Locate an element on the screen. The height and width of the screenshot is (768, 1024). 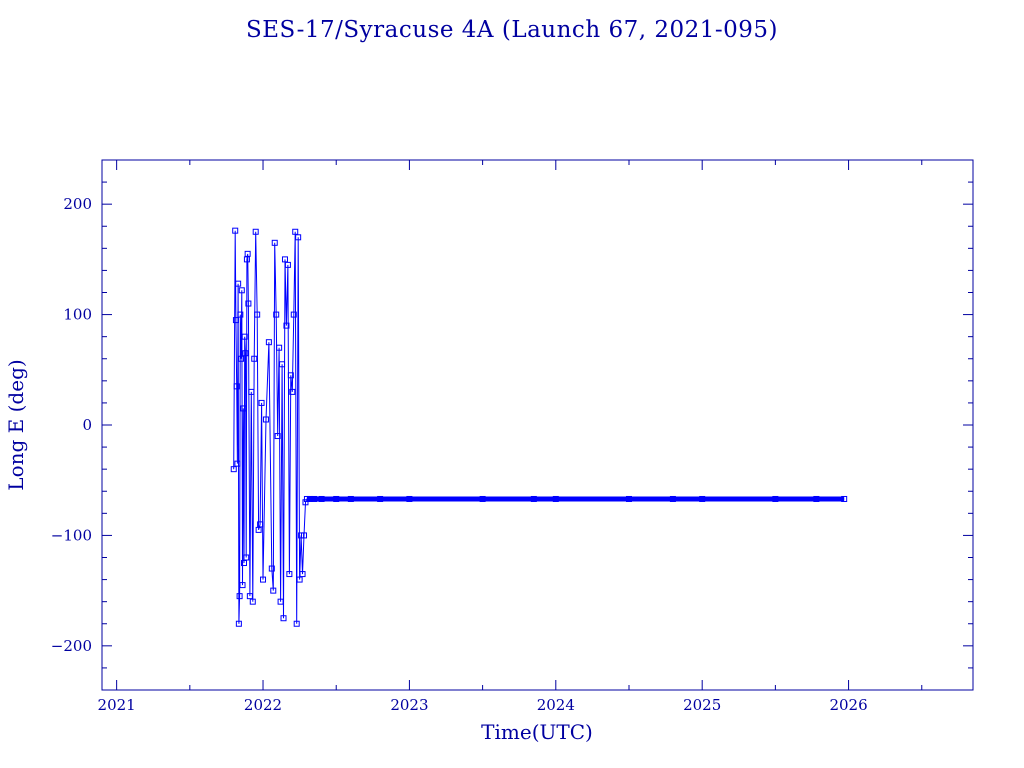
x-tick-label: 2023 is located at coordinates (409, 705).